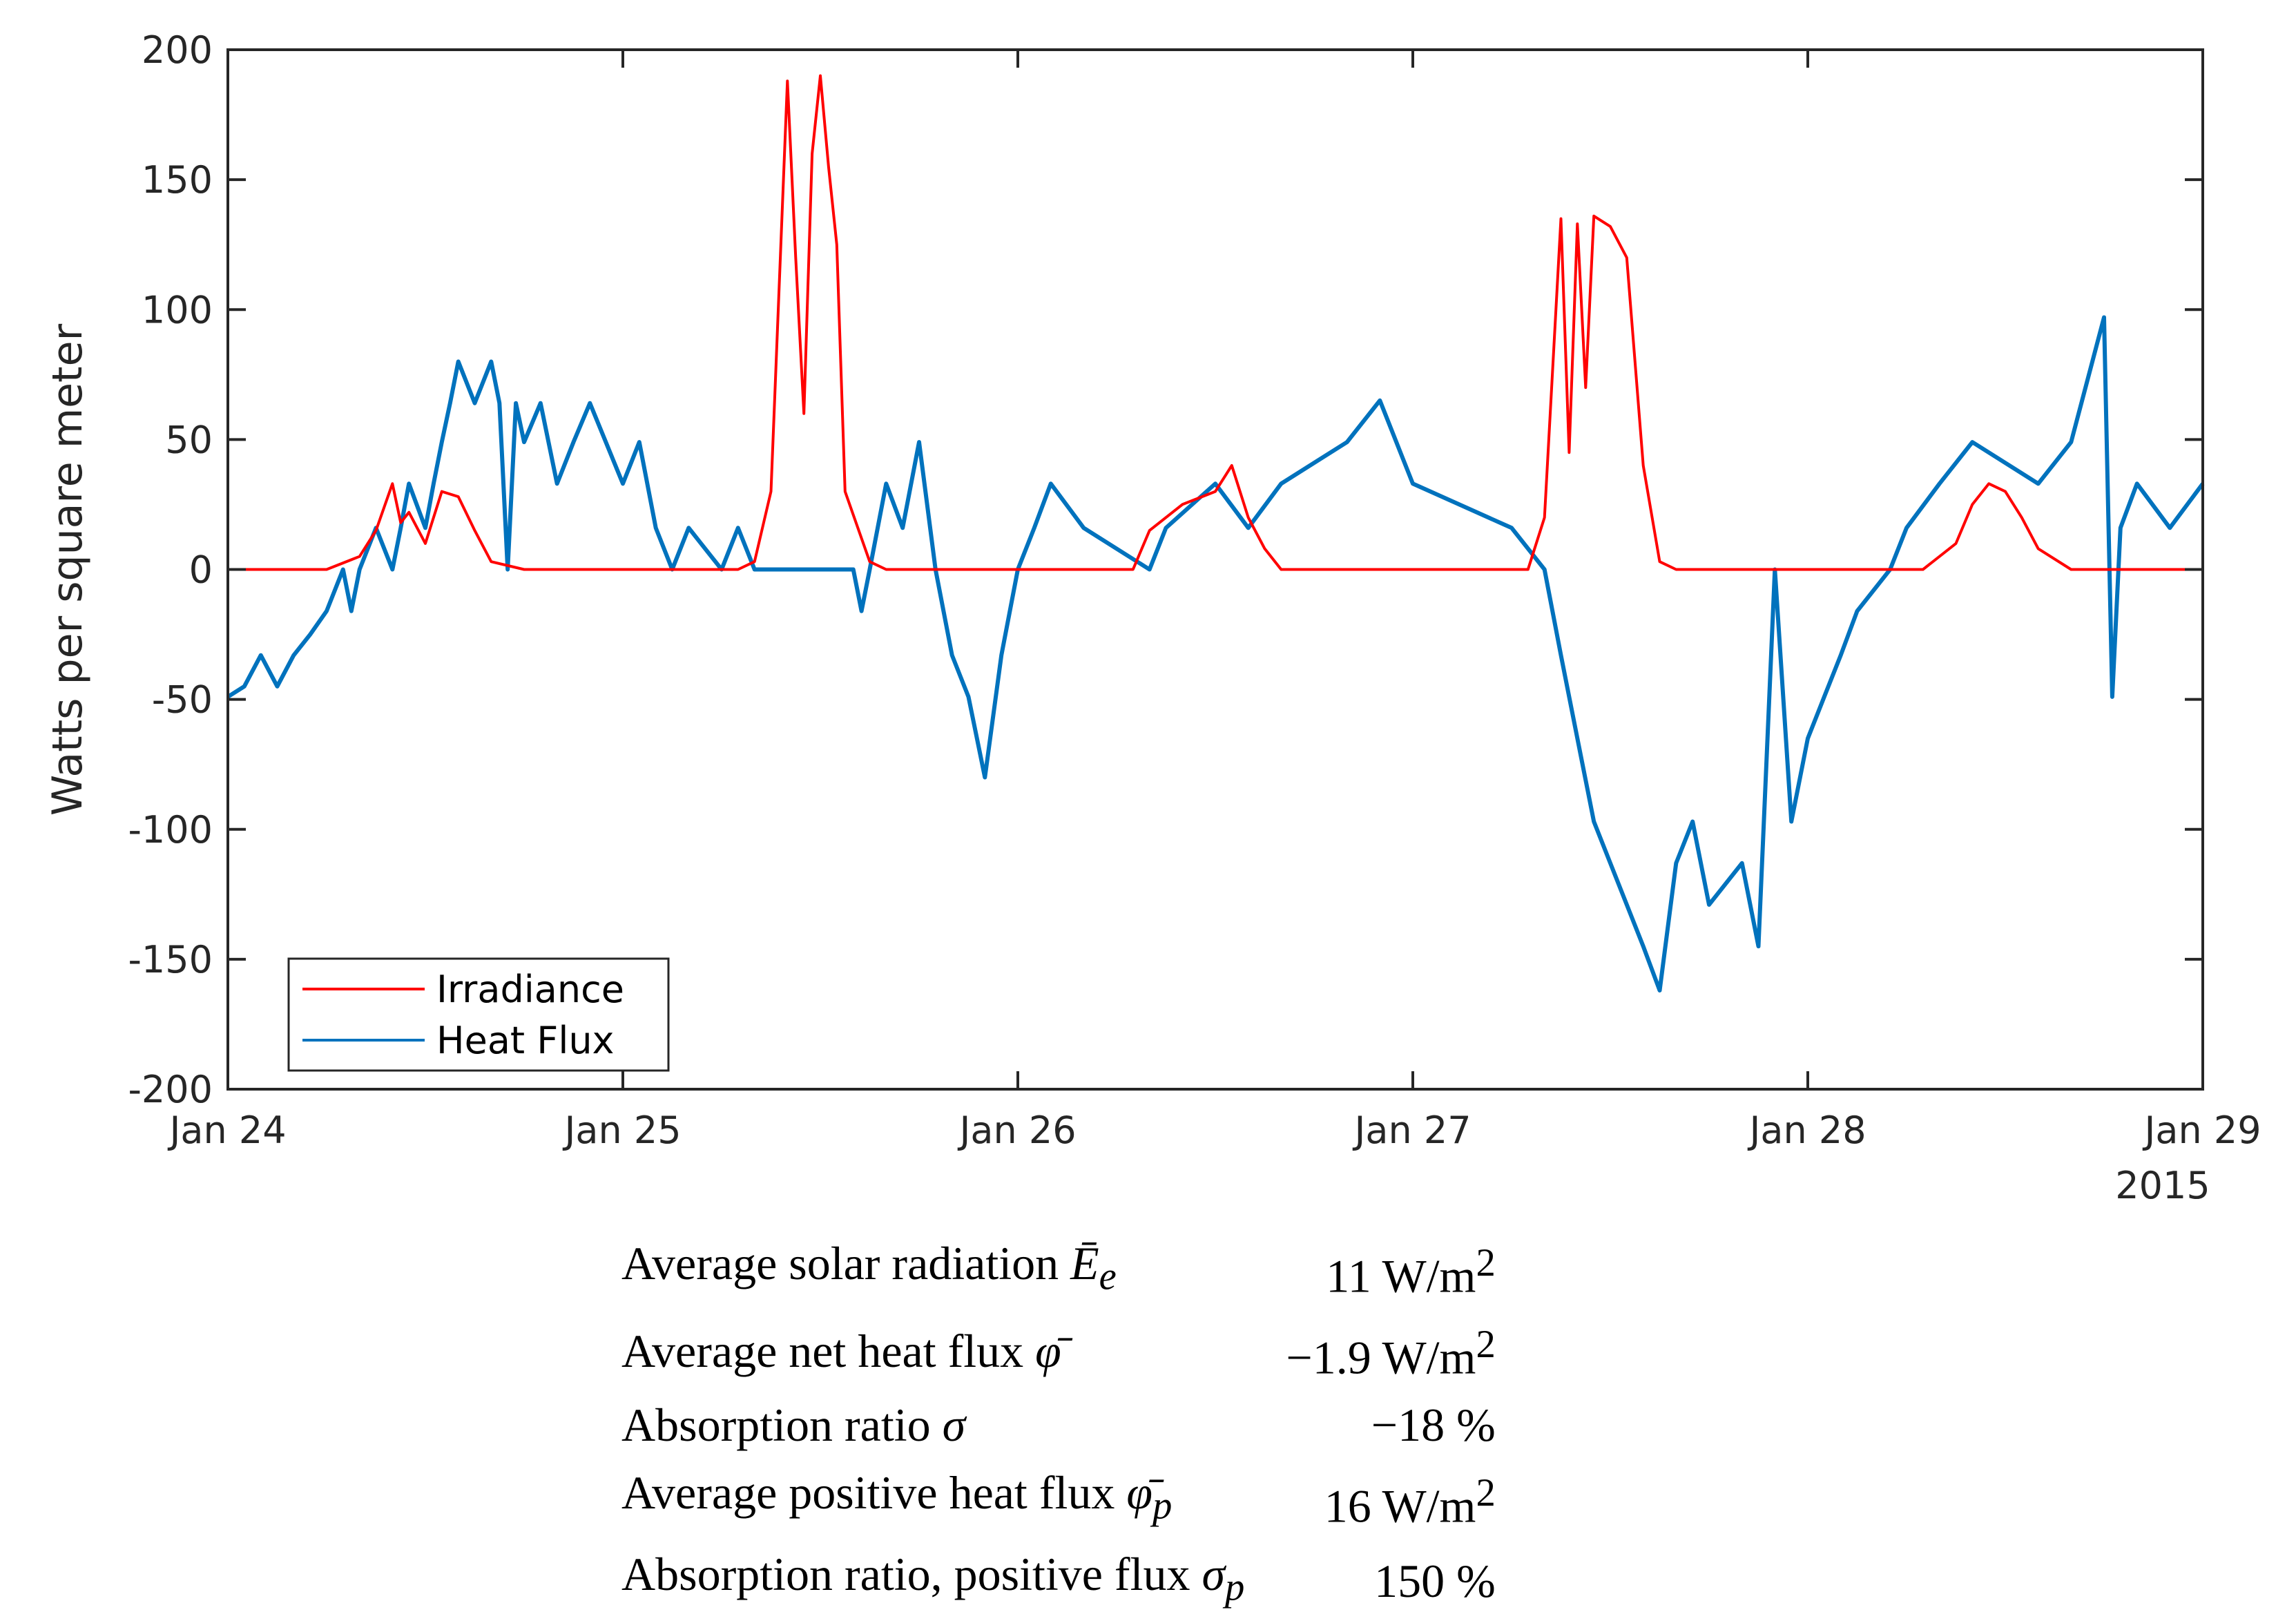 Image resolution: width=2296 pixels, height=1621 pixels. What do you see at coordinates (1410, 1502) in the screenshot?
I see `stats-value: 16 W/m2` at bounding box center [1410, 1502].